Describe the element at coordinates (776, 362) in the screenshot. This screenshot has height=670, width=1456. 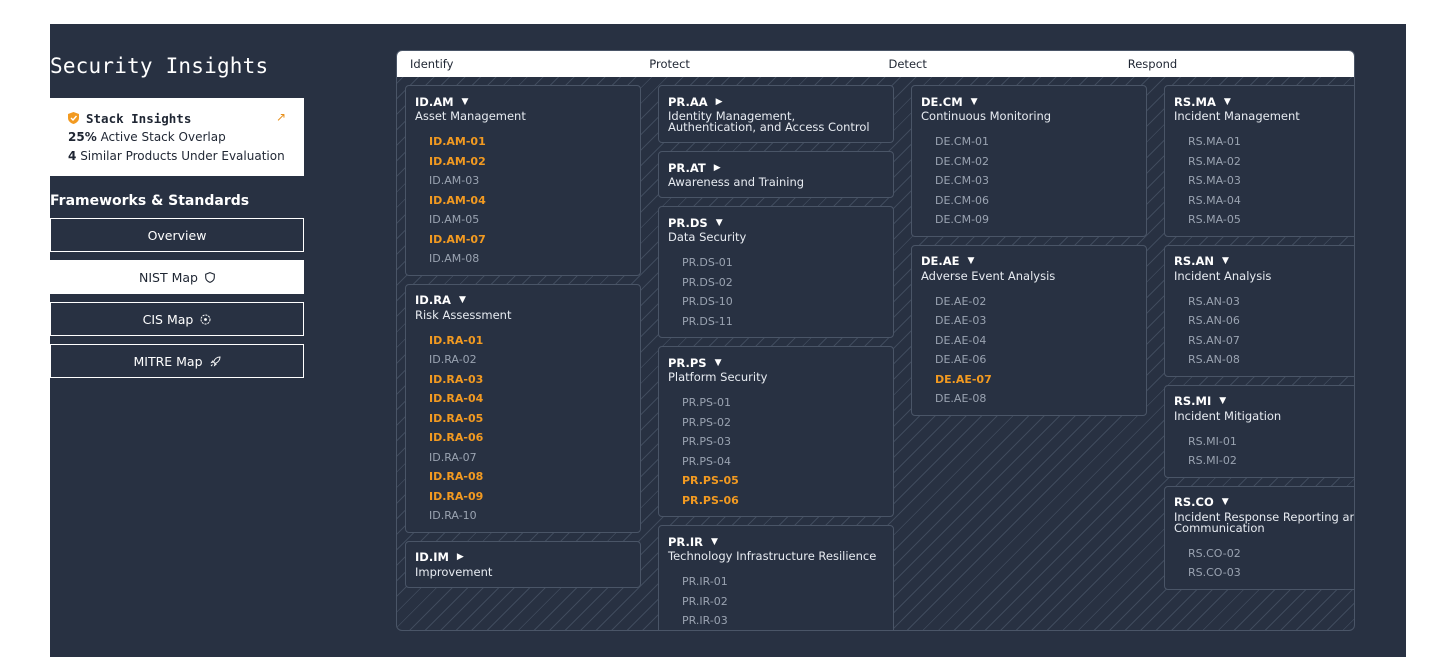
I see `category-header: PR.PS ▼` at that location.